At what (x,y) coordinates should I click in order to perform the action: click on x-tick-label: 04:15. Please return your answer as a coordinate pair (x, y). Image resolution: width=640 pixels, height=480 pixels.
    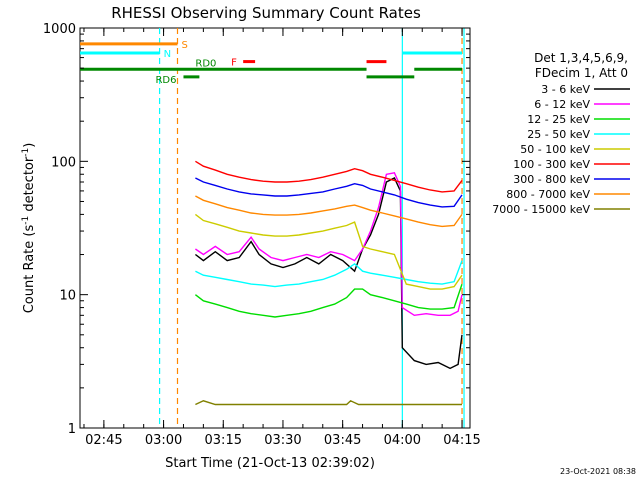
    Looking at the image, I should click on (461, 440).